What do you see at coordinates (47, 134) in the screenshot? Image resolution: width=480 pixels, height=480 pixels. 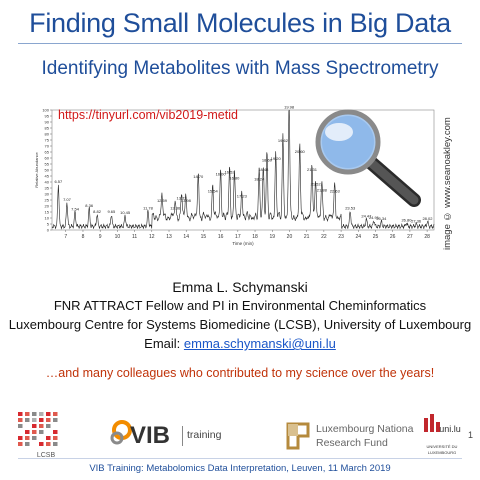 I see `y-tick-label: 80` at bounding box center [47, 134].